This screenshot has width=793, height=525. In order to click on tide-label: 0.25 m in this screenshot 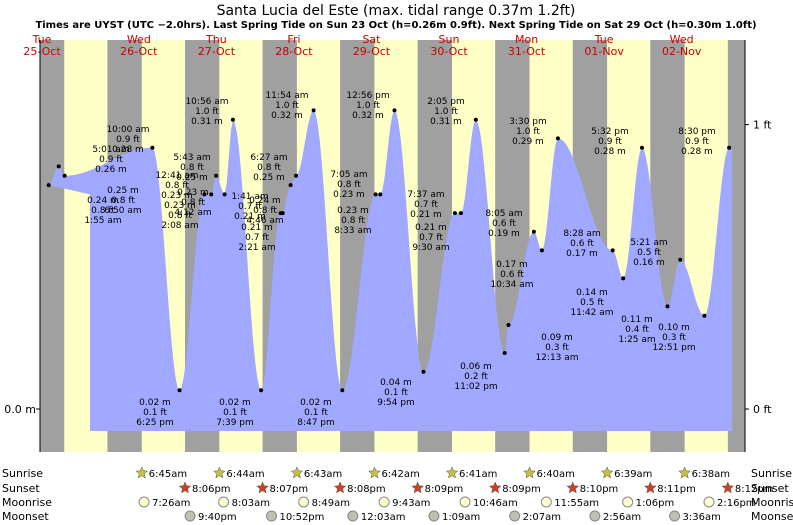, I will do `click(269, 178)`.